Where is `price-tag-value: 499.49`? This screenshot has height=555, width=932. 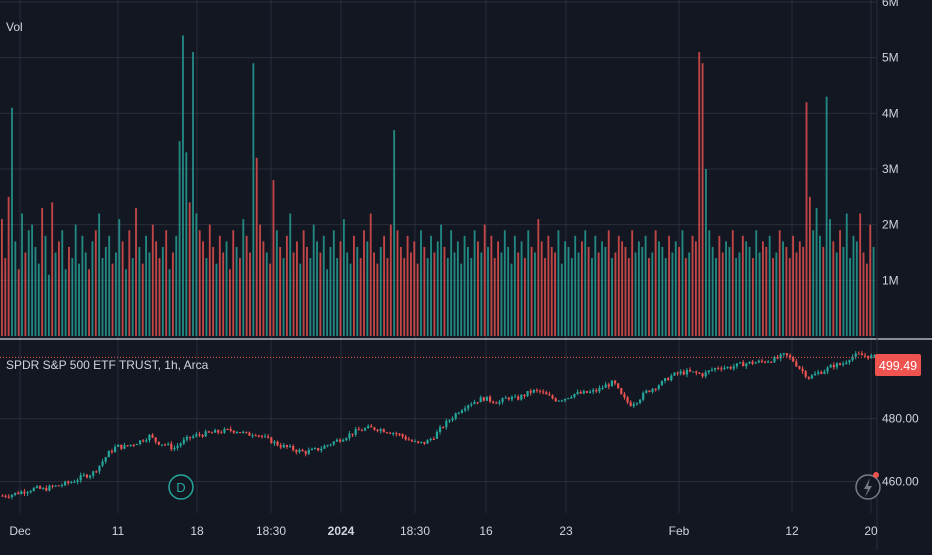 price-tag-value: 499.49 is located at coordinates (898, 366).